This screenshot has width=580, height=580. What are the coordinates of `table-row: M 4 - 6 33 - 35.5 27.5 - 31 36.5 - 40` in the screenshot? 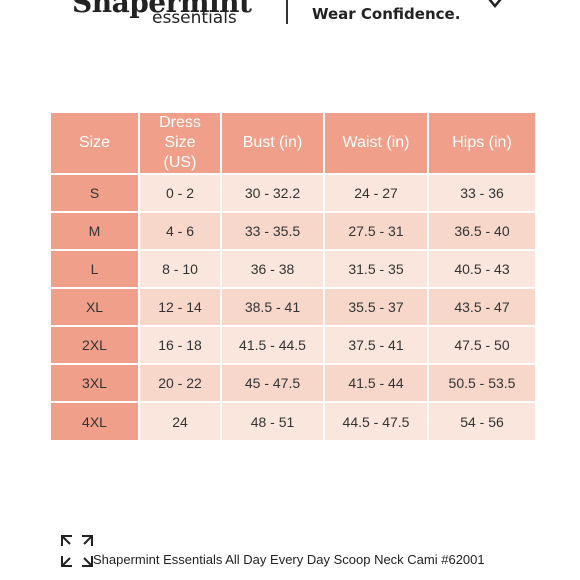 It's located at (293, 230).